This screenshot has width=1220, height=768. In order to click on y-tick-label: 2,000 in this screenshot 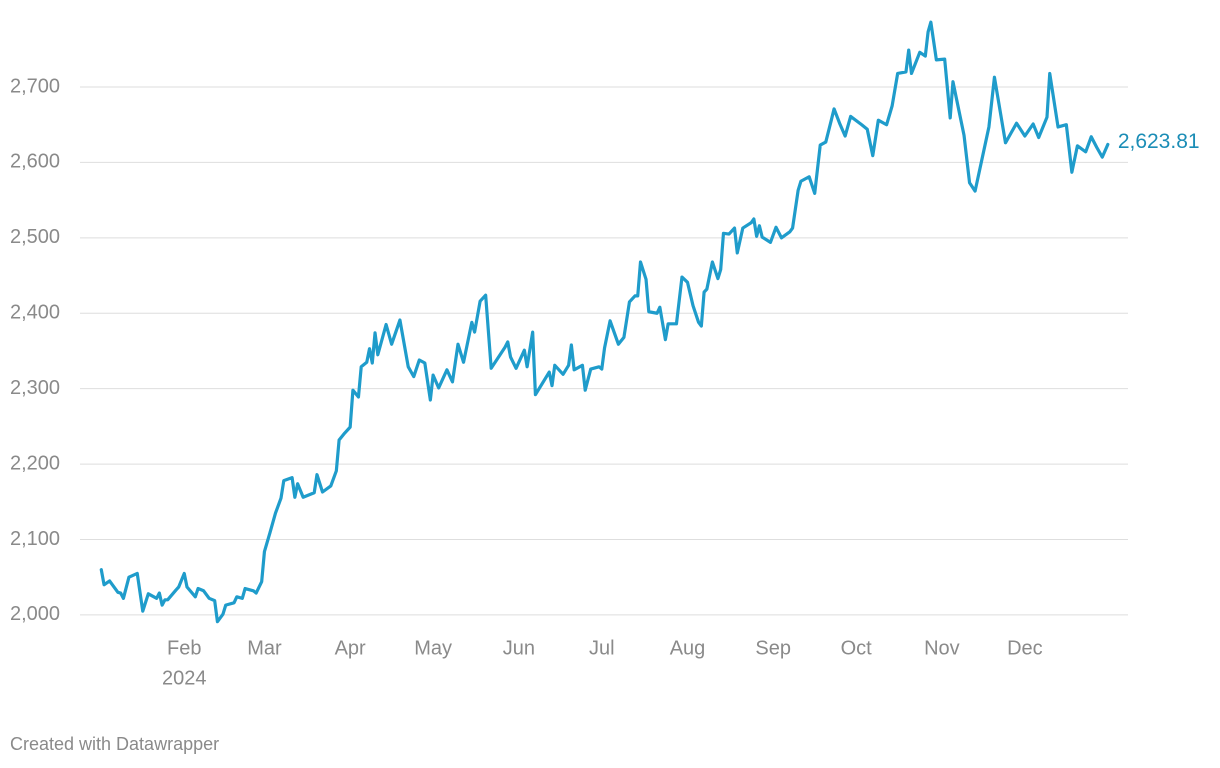, I will do `click(35, 614)`.